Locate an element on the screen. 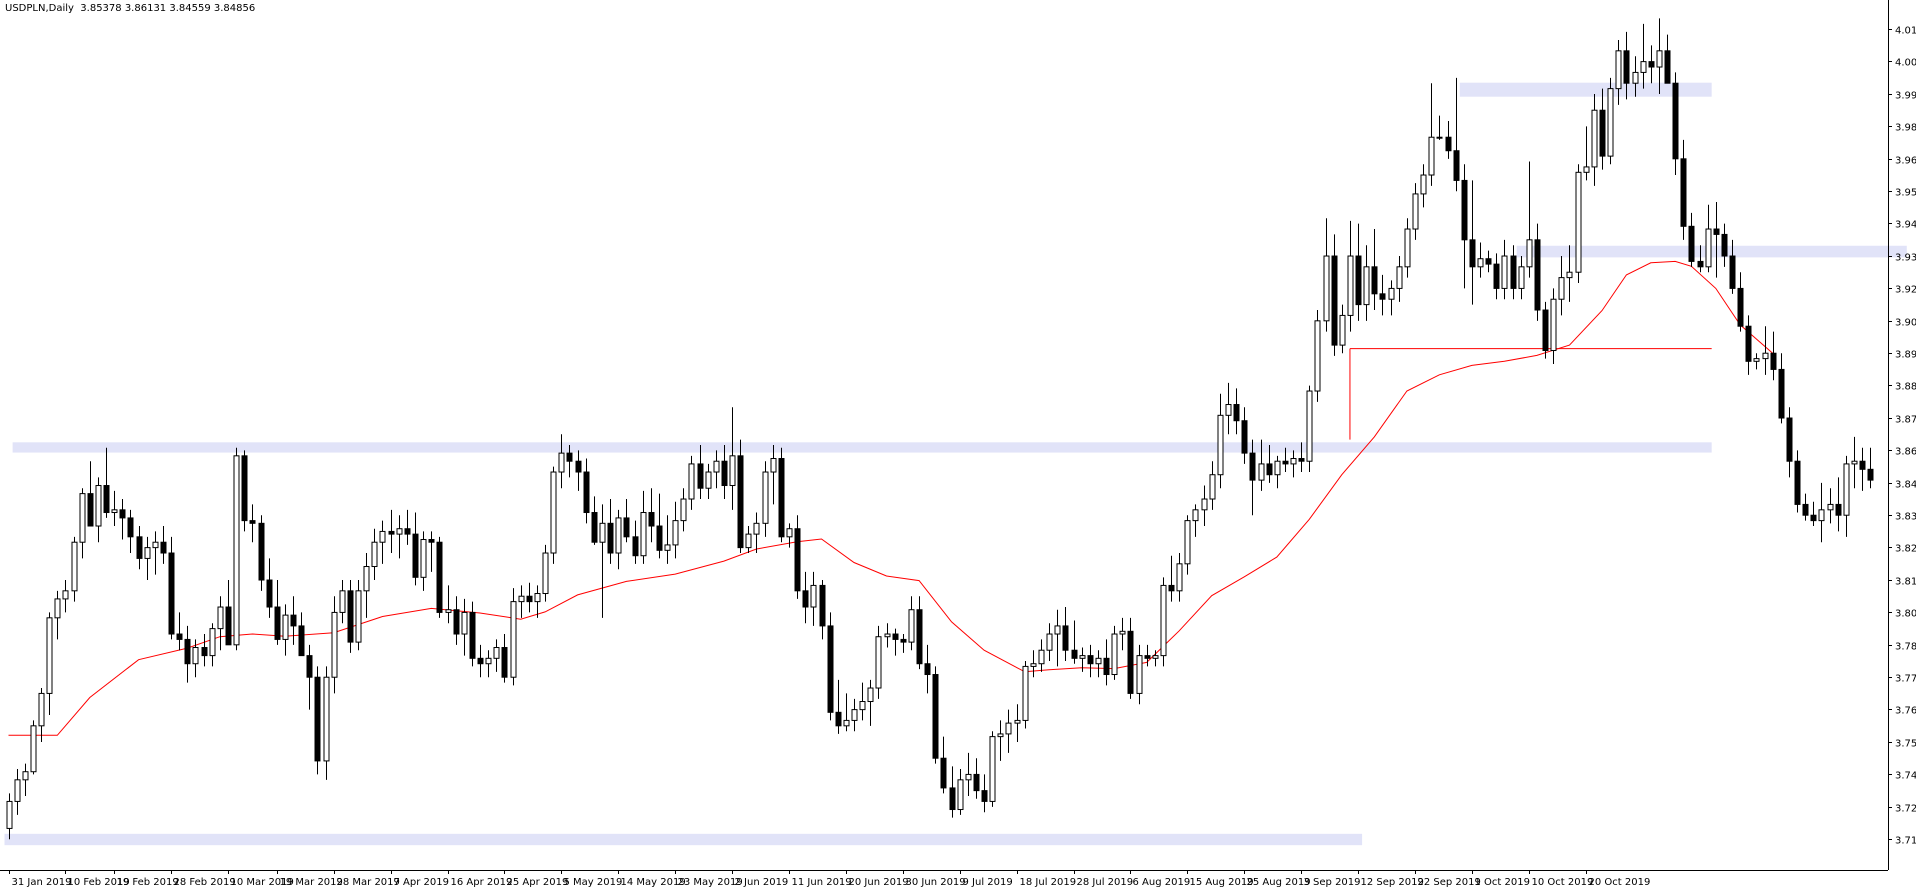 Image resolution: width=1916 pixels, height=888 pixels. x-tick-label: 28 Mar 2019 is located at coordinates (368, 882).